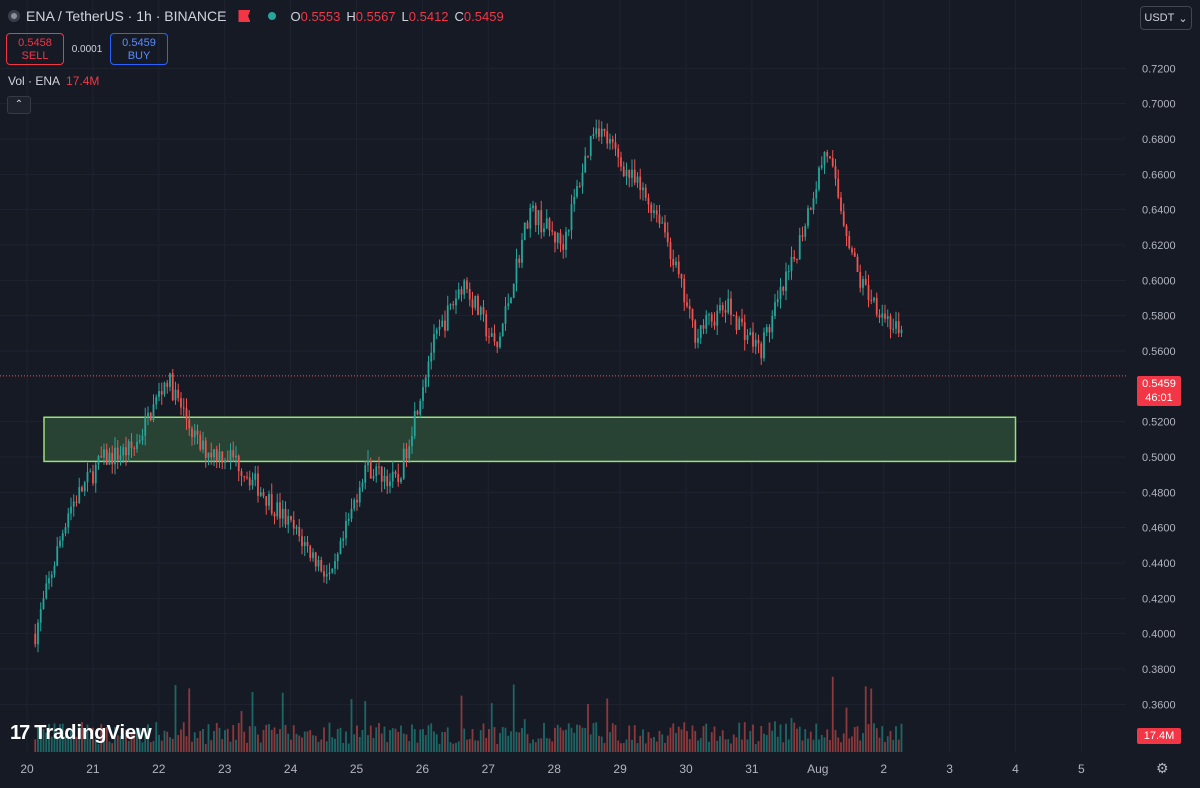  I want to click on volume-legend: Vol · ENA 17.4M, so click(53, 81).